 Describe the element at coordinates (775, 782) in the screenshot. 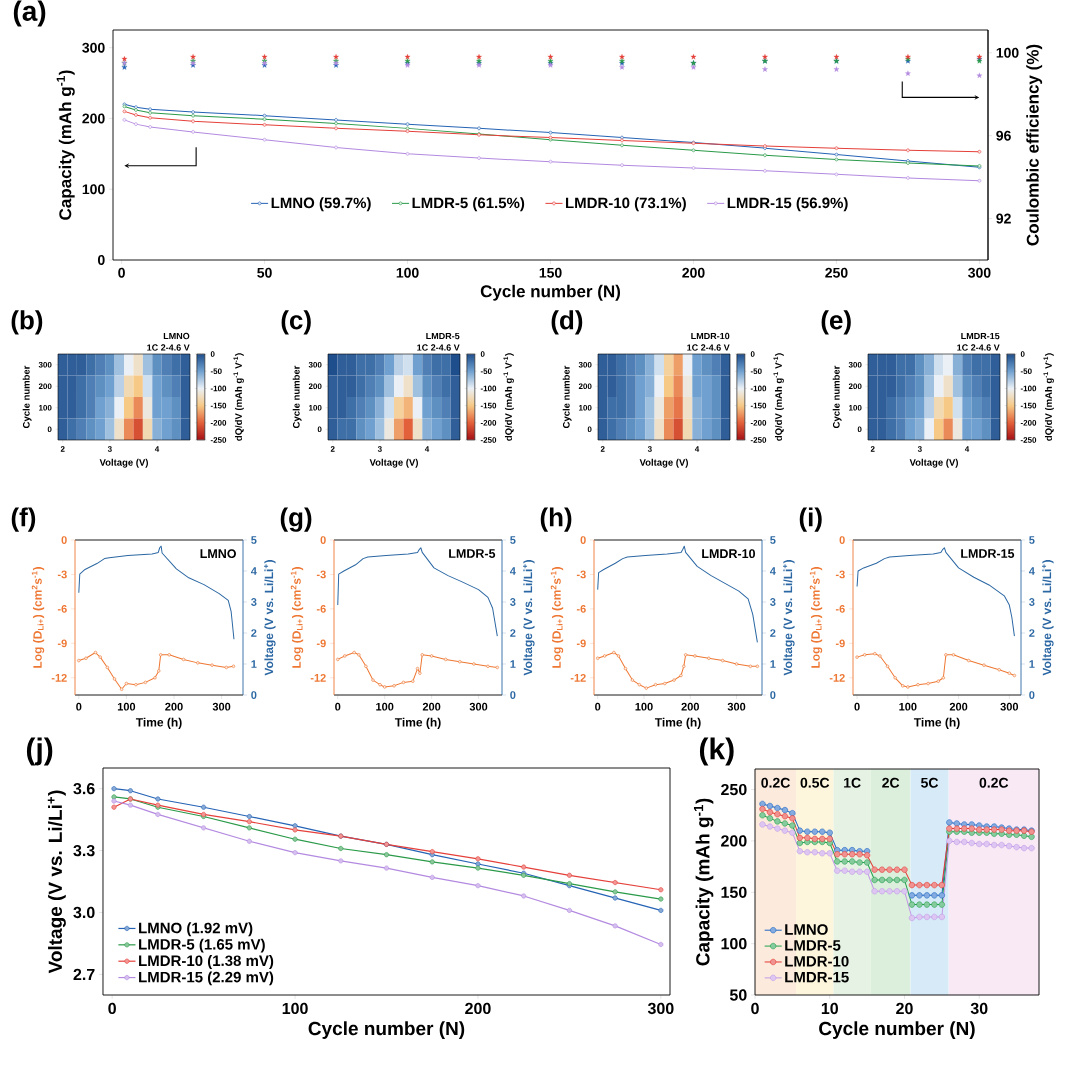

I see `band-label: 0.2C` at that location.